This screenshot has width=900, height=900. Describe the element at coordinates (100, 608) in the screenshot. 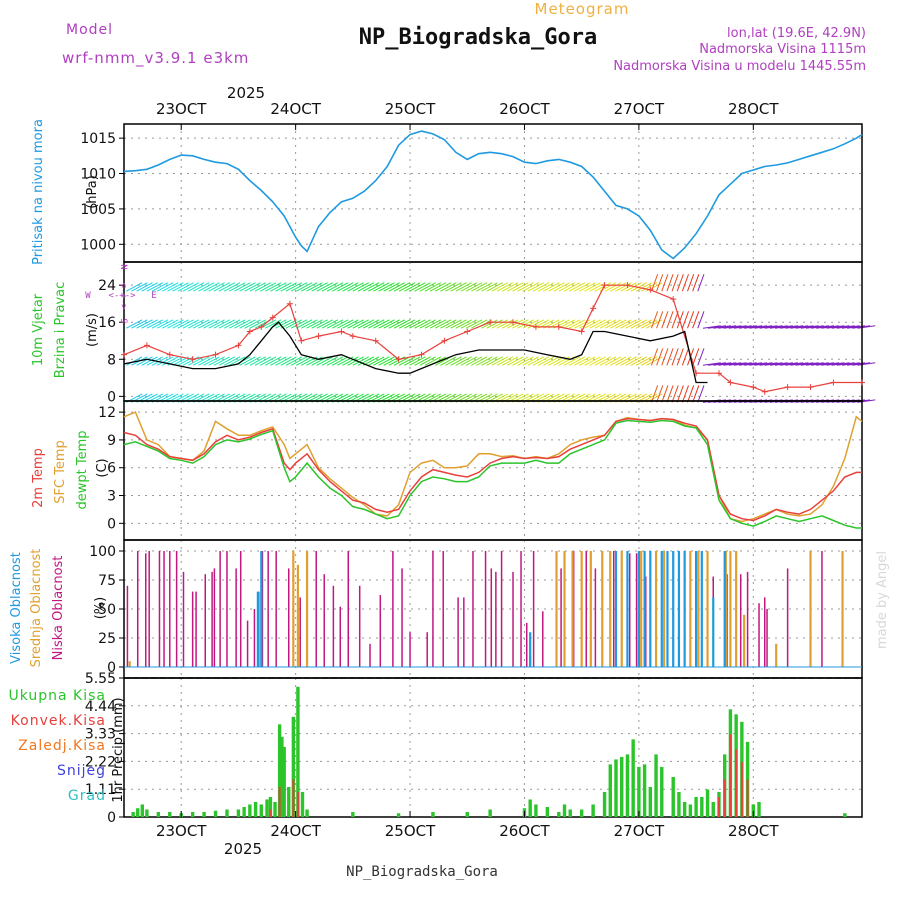

I see `cloud-unit: (%)` at that location.